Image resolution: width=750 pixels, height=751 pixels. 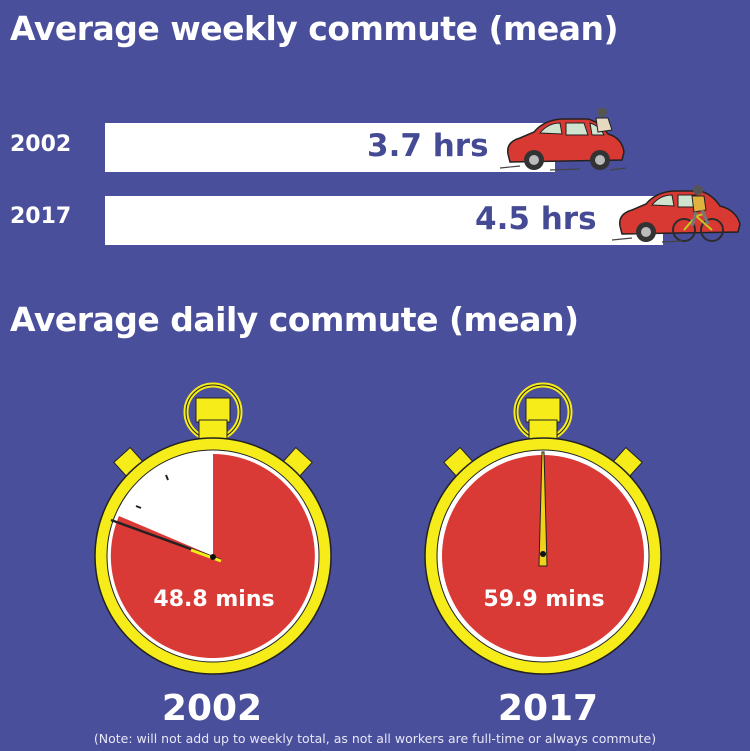 I want to click on year-label-2002: 2002, so click(x=41, y=144).